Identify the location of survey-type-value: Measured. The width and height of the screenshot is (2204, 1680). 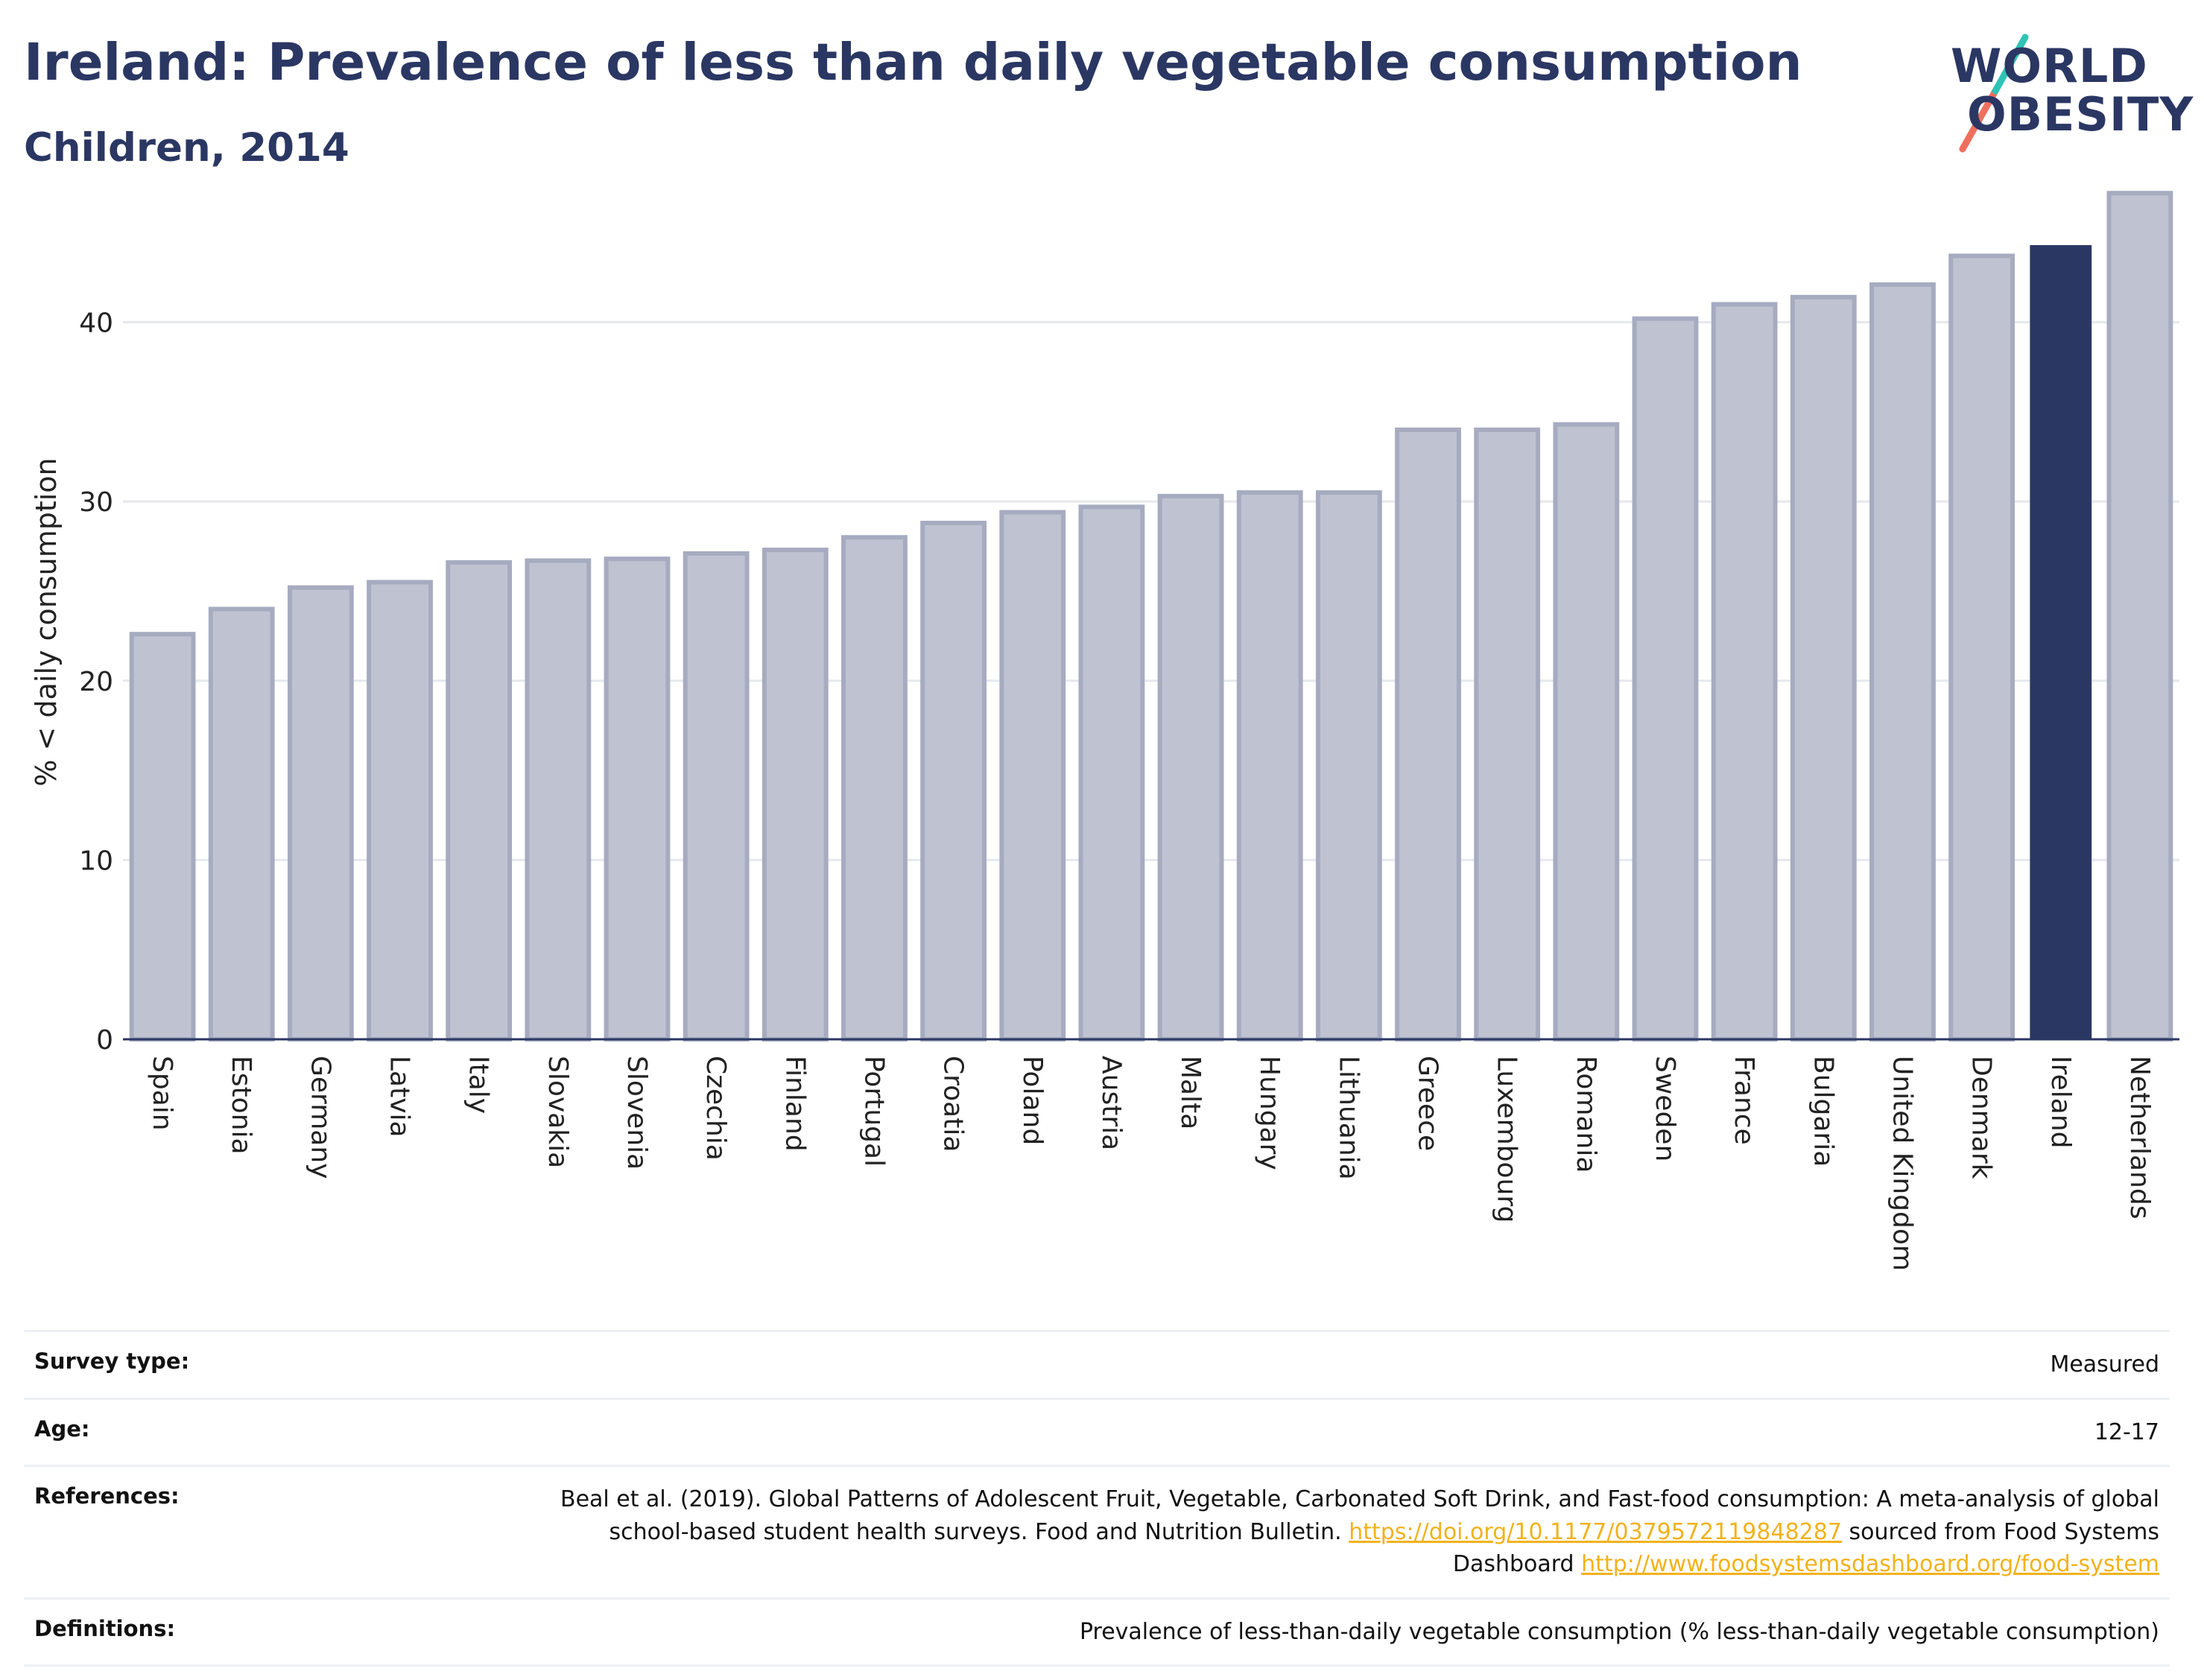
(2104, 1364).